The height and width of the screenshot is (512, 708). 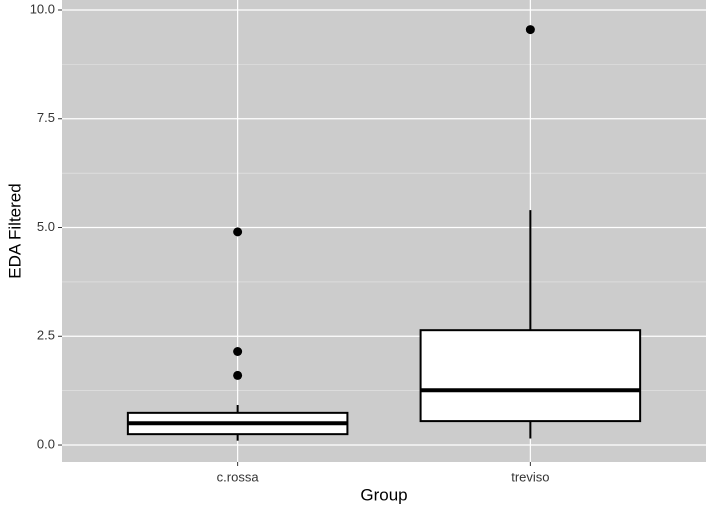 I want to click on x-tick-label: treviso, so click(x=530, y=476).